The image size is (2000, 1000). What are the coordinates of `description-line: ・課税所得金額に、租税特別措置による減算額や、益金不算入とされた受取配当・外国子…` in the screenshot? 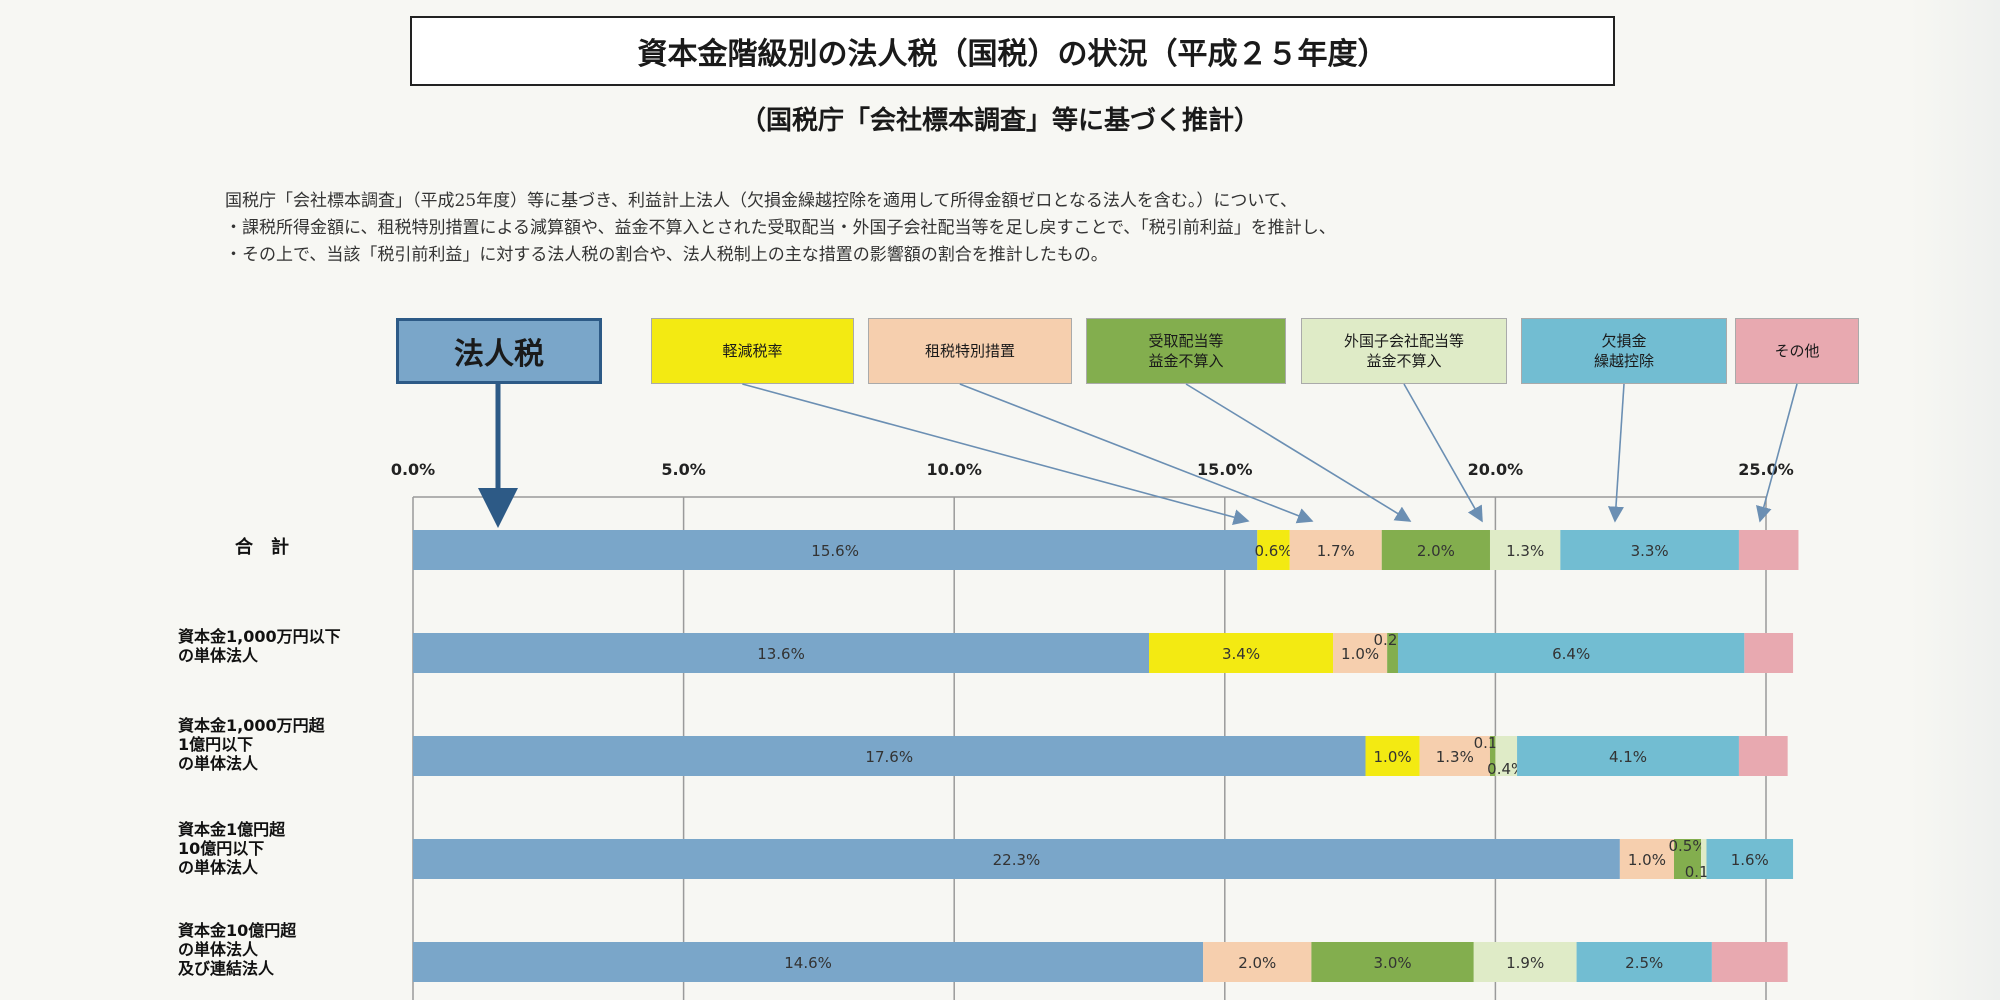 It's located at (780, 228).